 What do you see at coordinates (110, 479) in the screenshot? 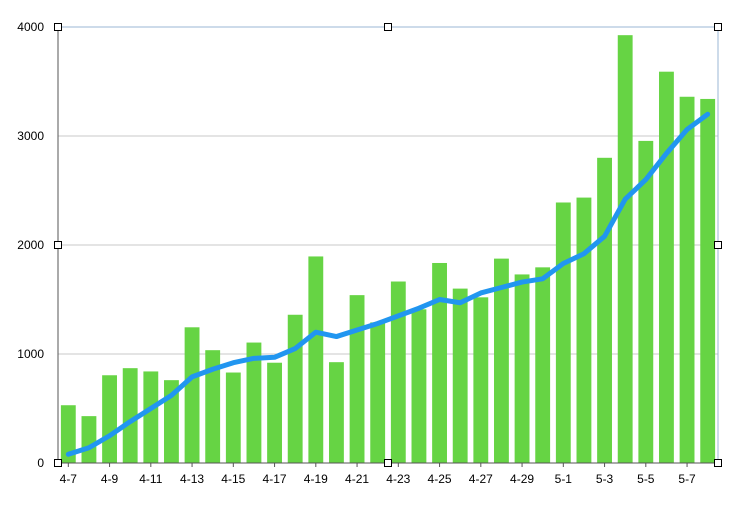
I see `x-tick-label-4-9: 4-9` at bounding box center [110, 479].